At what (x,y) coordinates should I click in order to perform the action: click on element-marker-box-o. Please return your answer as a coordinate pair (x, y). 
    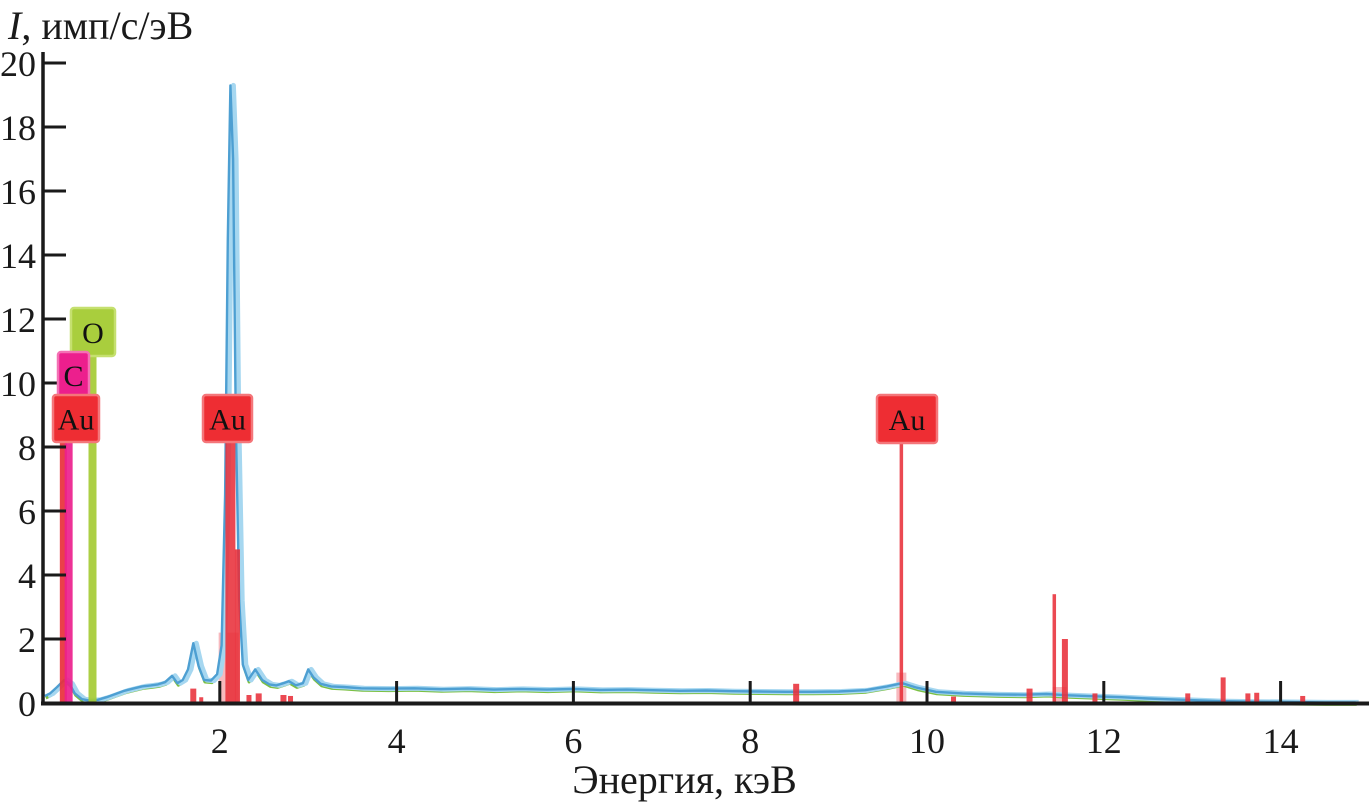
    Looking at the image, I should click on (93, 332).